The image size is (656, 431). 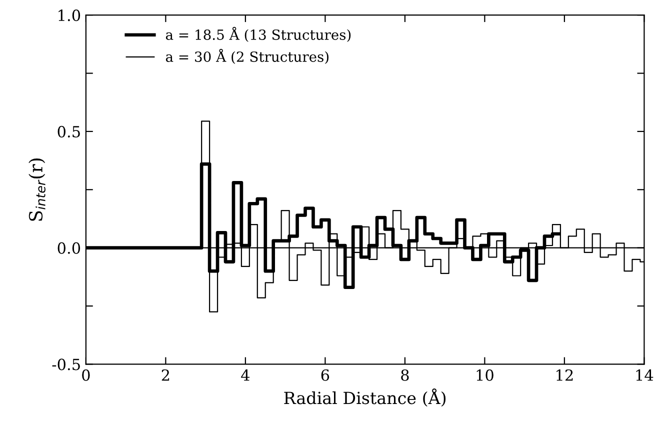 I want to click on x-tick-label: 2, so click(x=166, y=375).